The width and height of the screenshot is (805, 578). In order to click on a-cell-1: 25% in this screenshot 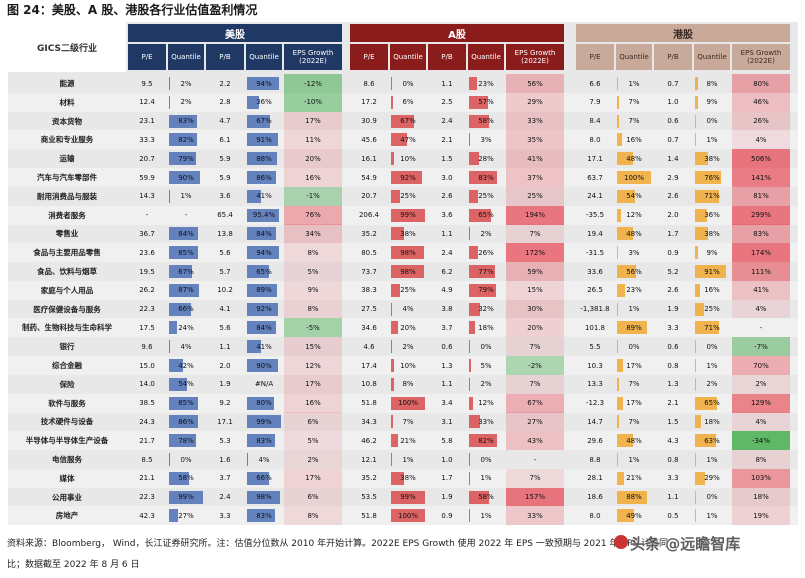, I will do `click(408, 290)`.